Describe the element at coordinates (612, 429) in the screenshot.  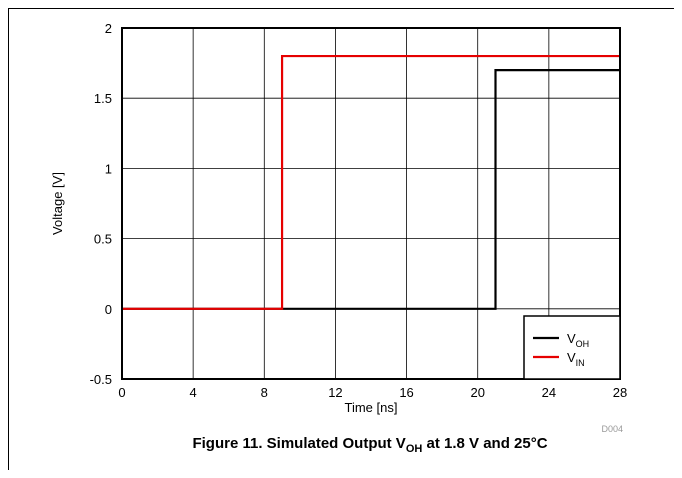
I see `chart-id-label: D004` at that location.